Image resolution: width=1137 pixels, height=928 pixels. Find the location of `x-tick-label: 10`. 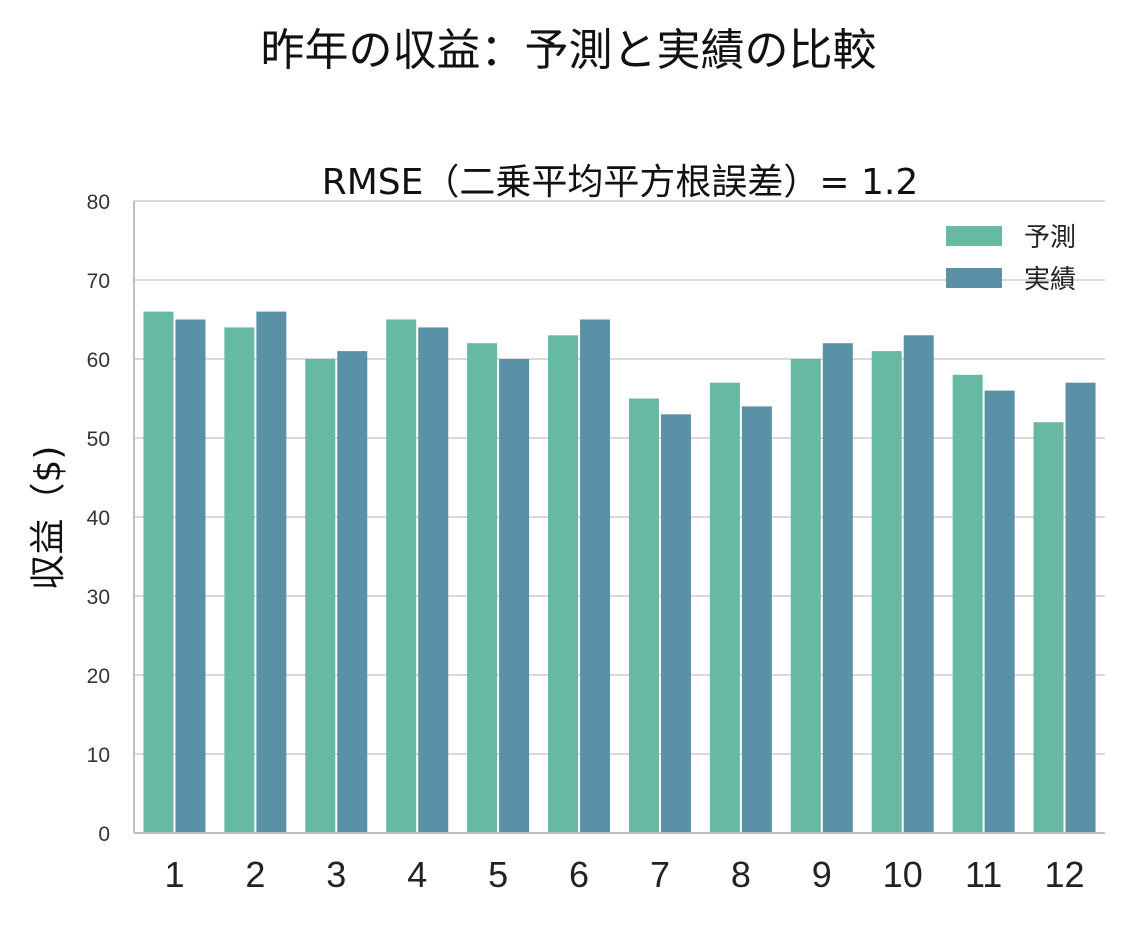

x-tick-label: 10 is located at coordinates (903, 874).